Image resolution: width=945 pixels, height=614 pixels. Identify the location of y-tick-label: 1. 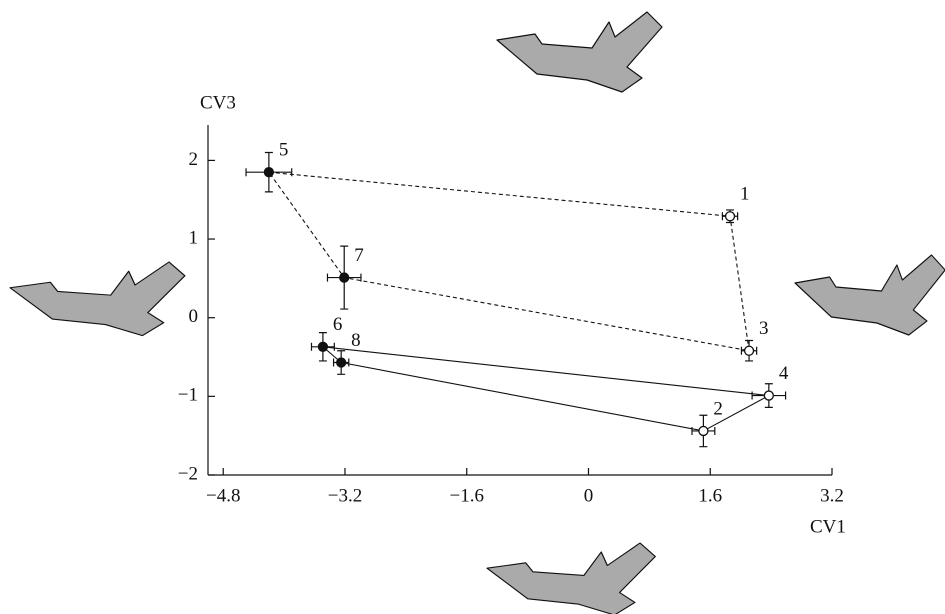
(194, 237).